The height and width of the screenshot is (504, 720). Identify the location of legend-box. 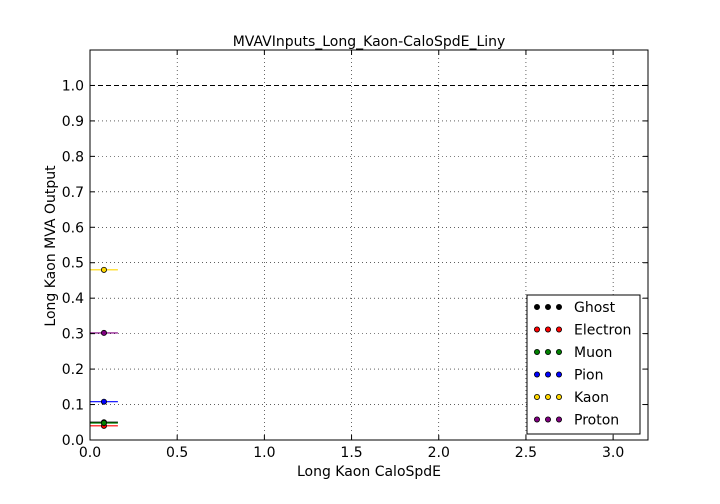
(583, 364).